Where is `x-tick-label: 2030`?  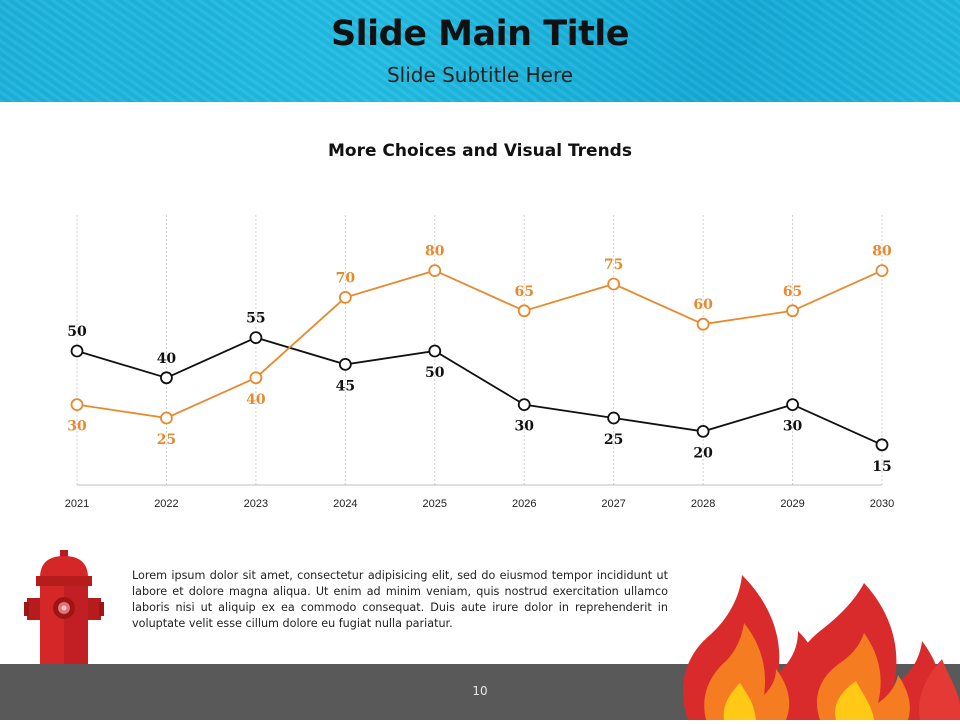
x-tick-label: 2030 is located at coordinates (882, 504).